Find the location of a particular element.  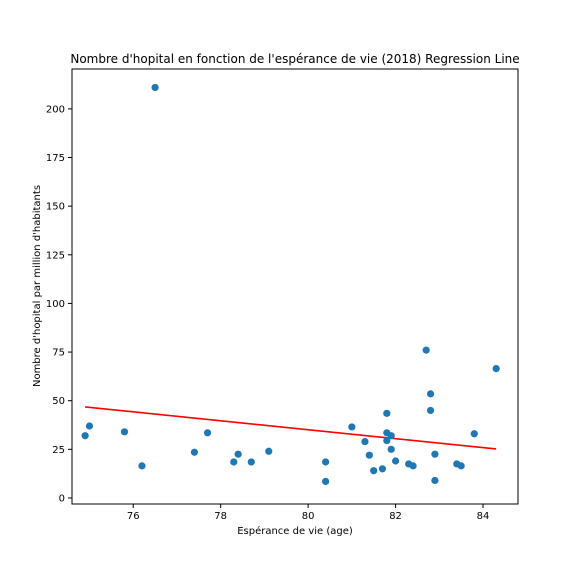

x-tick-label: 78 is located at coordinates (220, 516).